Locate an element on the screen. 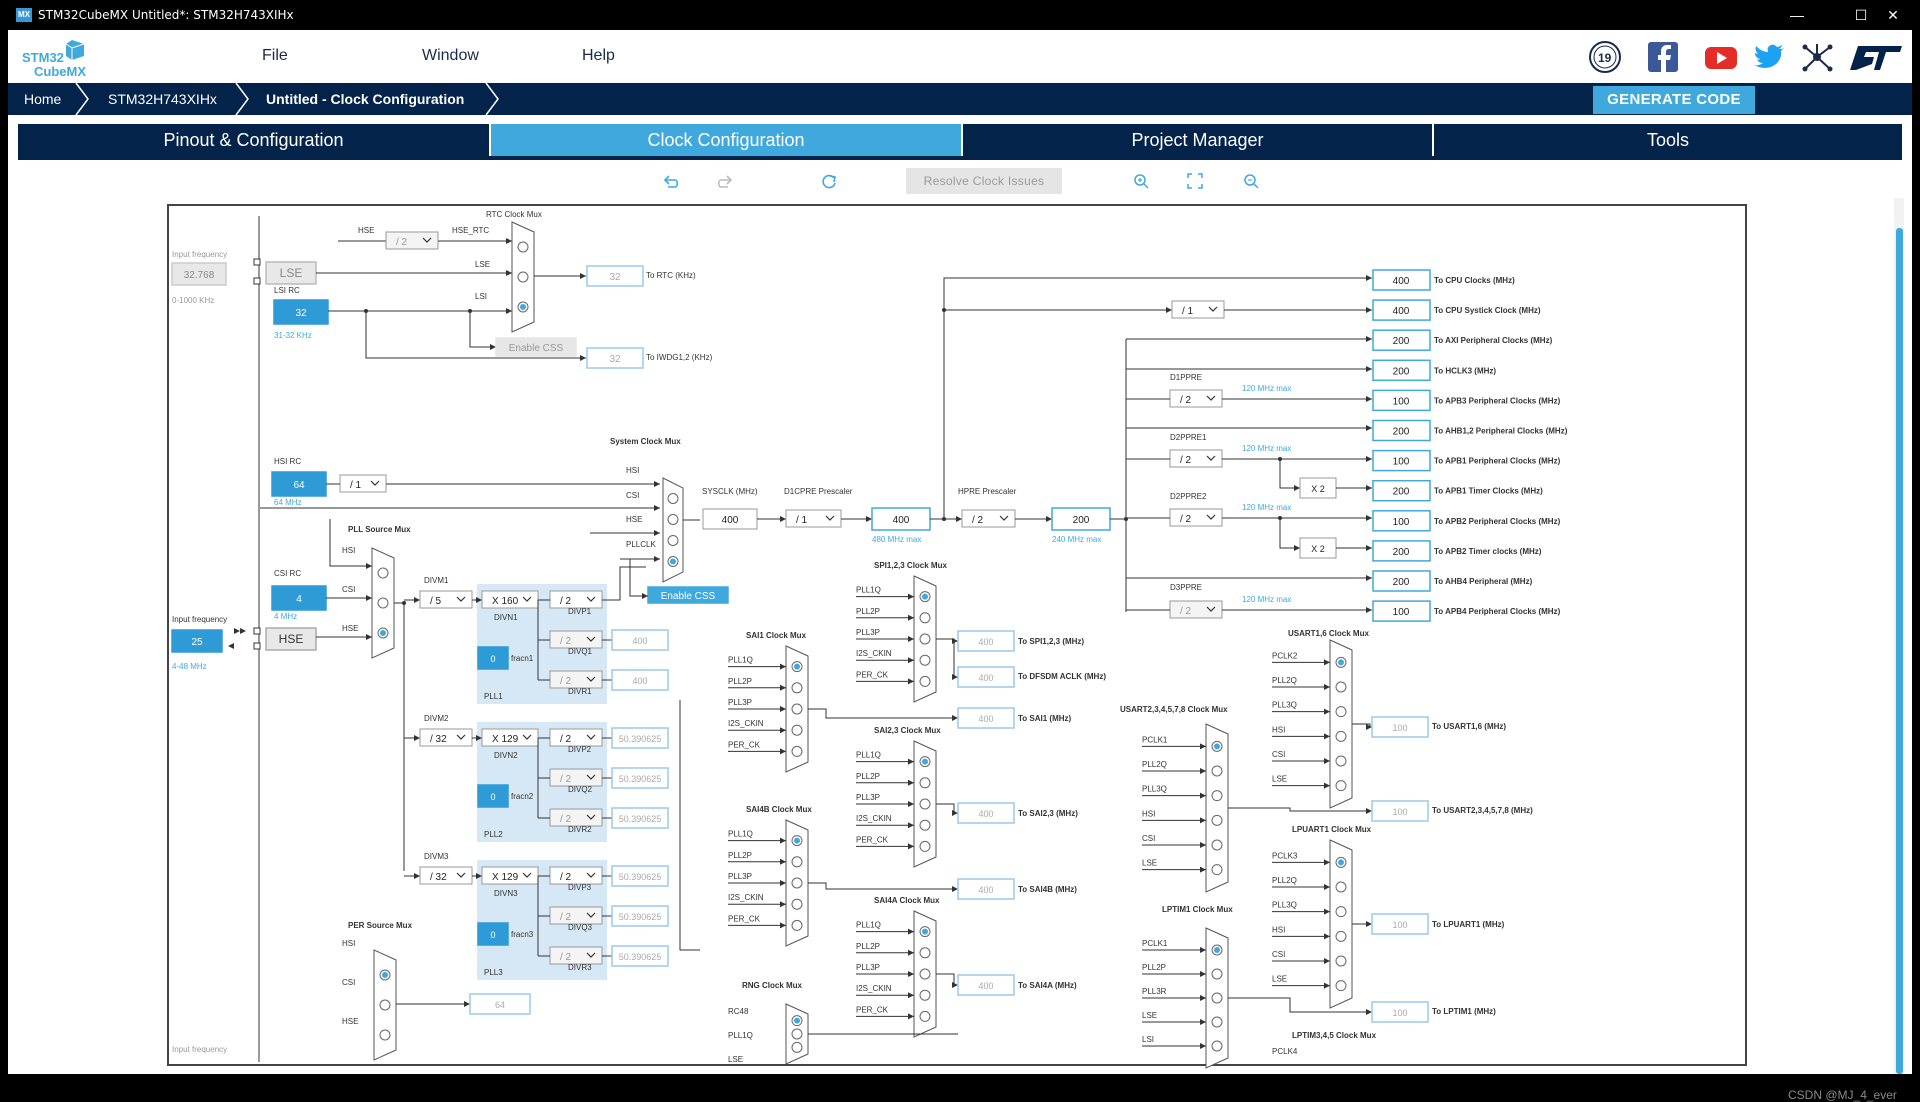 Image resolution: width=1920 pixels, height=1102 pixels. divq3-divider is located at coordinates (576, 915).